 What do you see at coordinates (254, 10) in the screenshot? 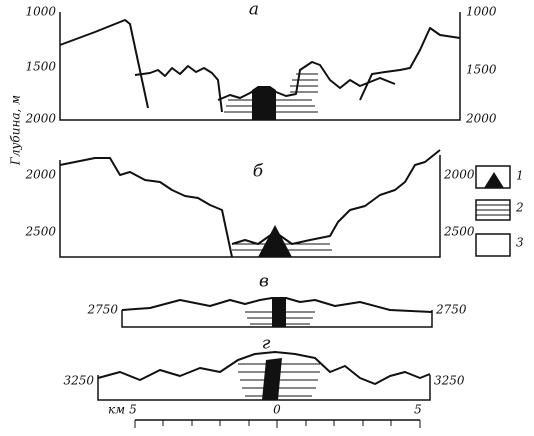
I see `panel-label: а` at bounding box center [254, 10].